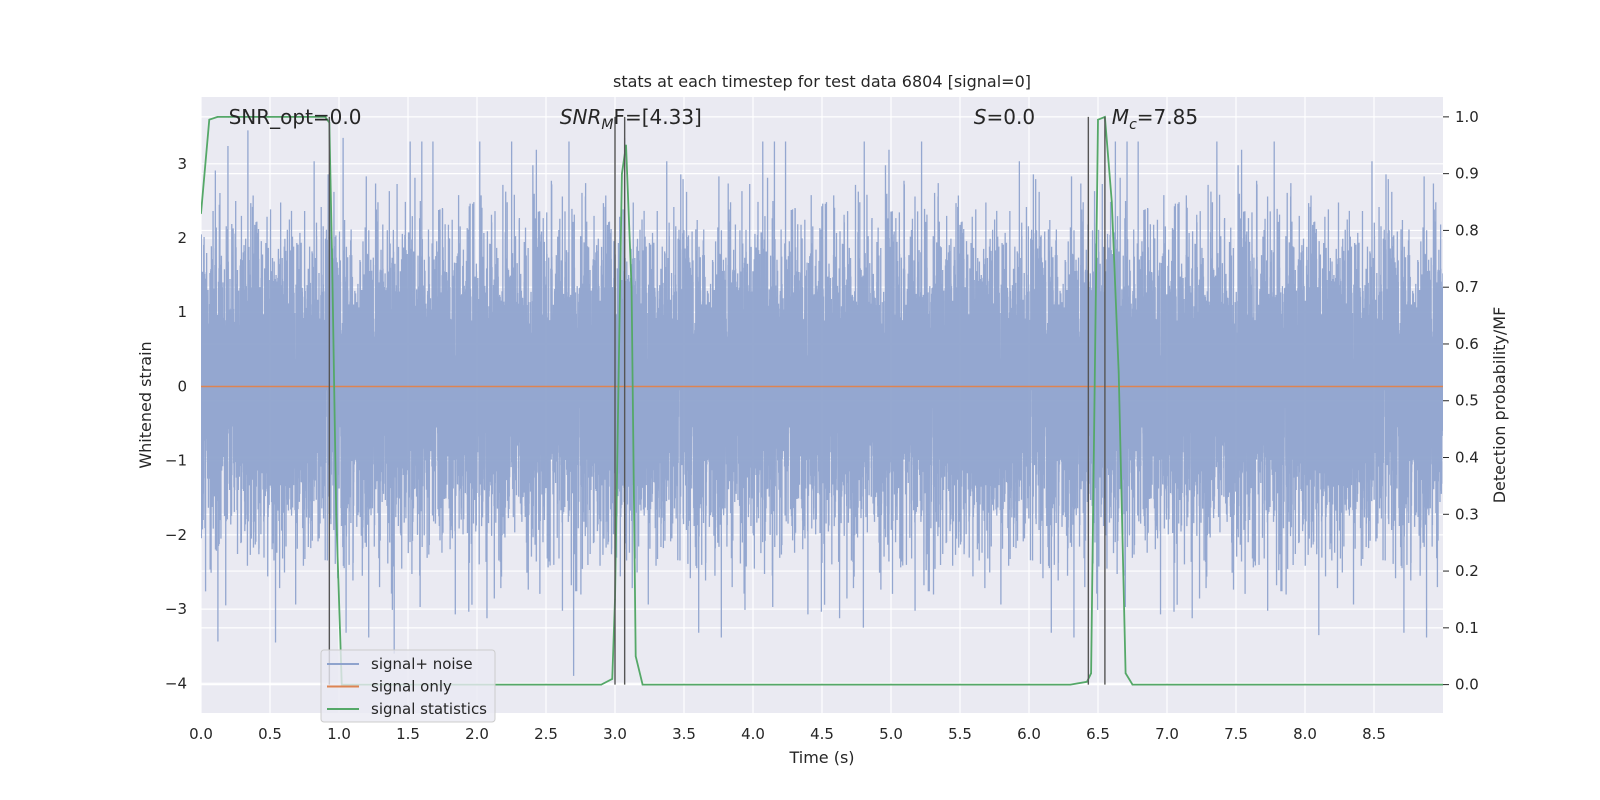  What do you see at coordinates (1467, 344) in the screenshot?
I see `y2-tick-label: 0.6` at bounding box center [1467, 344].